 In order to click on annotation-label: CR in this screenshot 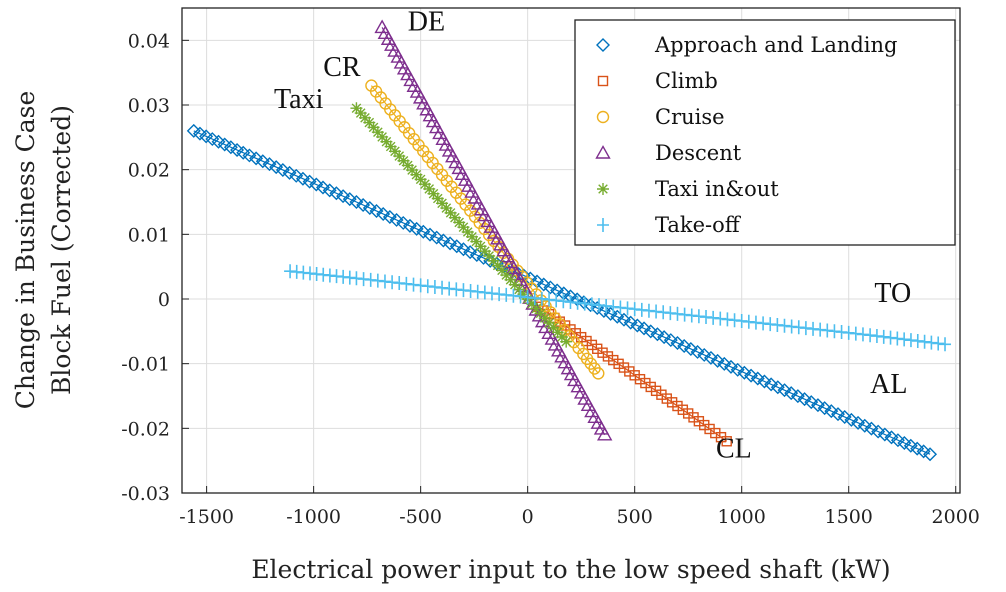, I will do `click(342, 67)`.